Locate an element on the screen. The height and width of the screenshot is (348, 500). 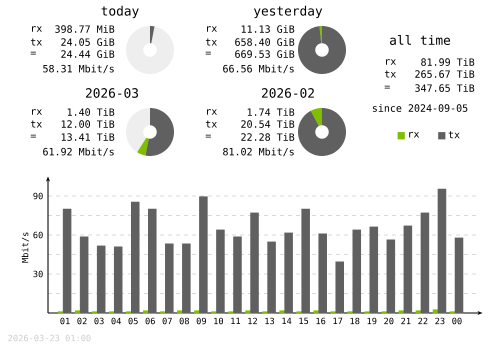
text: 12.00 TiB is located at coordinates (88, 124).